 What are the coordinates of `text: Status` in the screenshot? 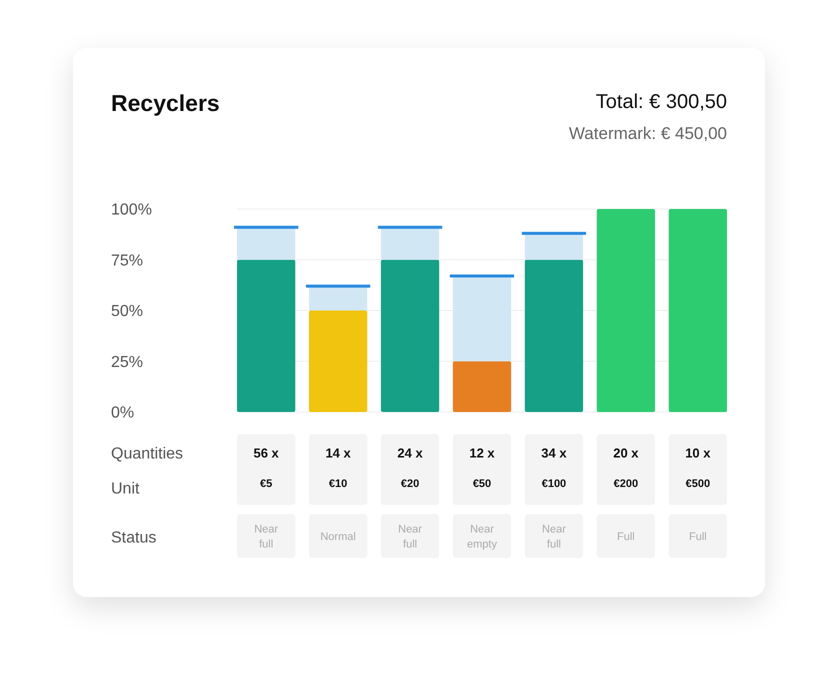 It's located at (133, 538).